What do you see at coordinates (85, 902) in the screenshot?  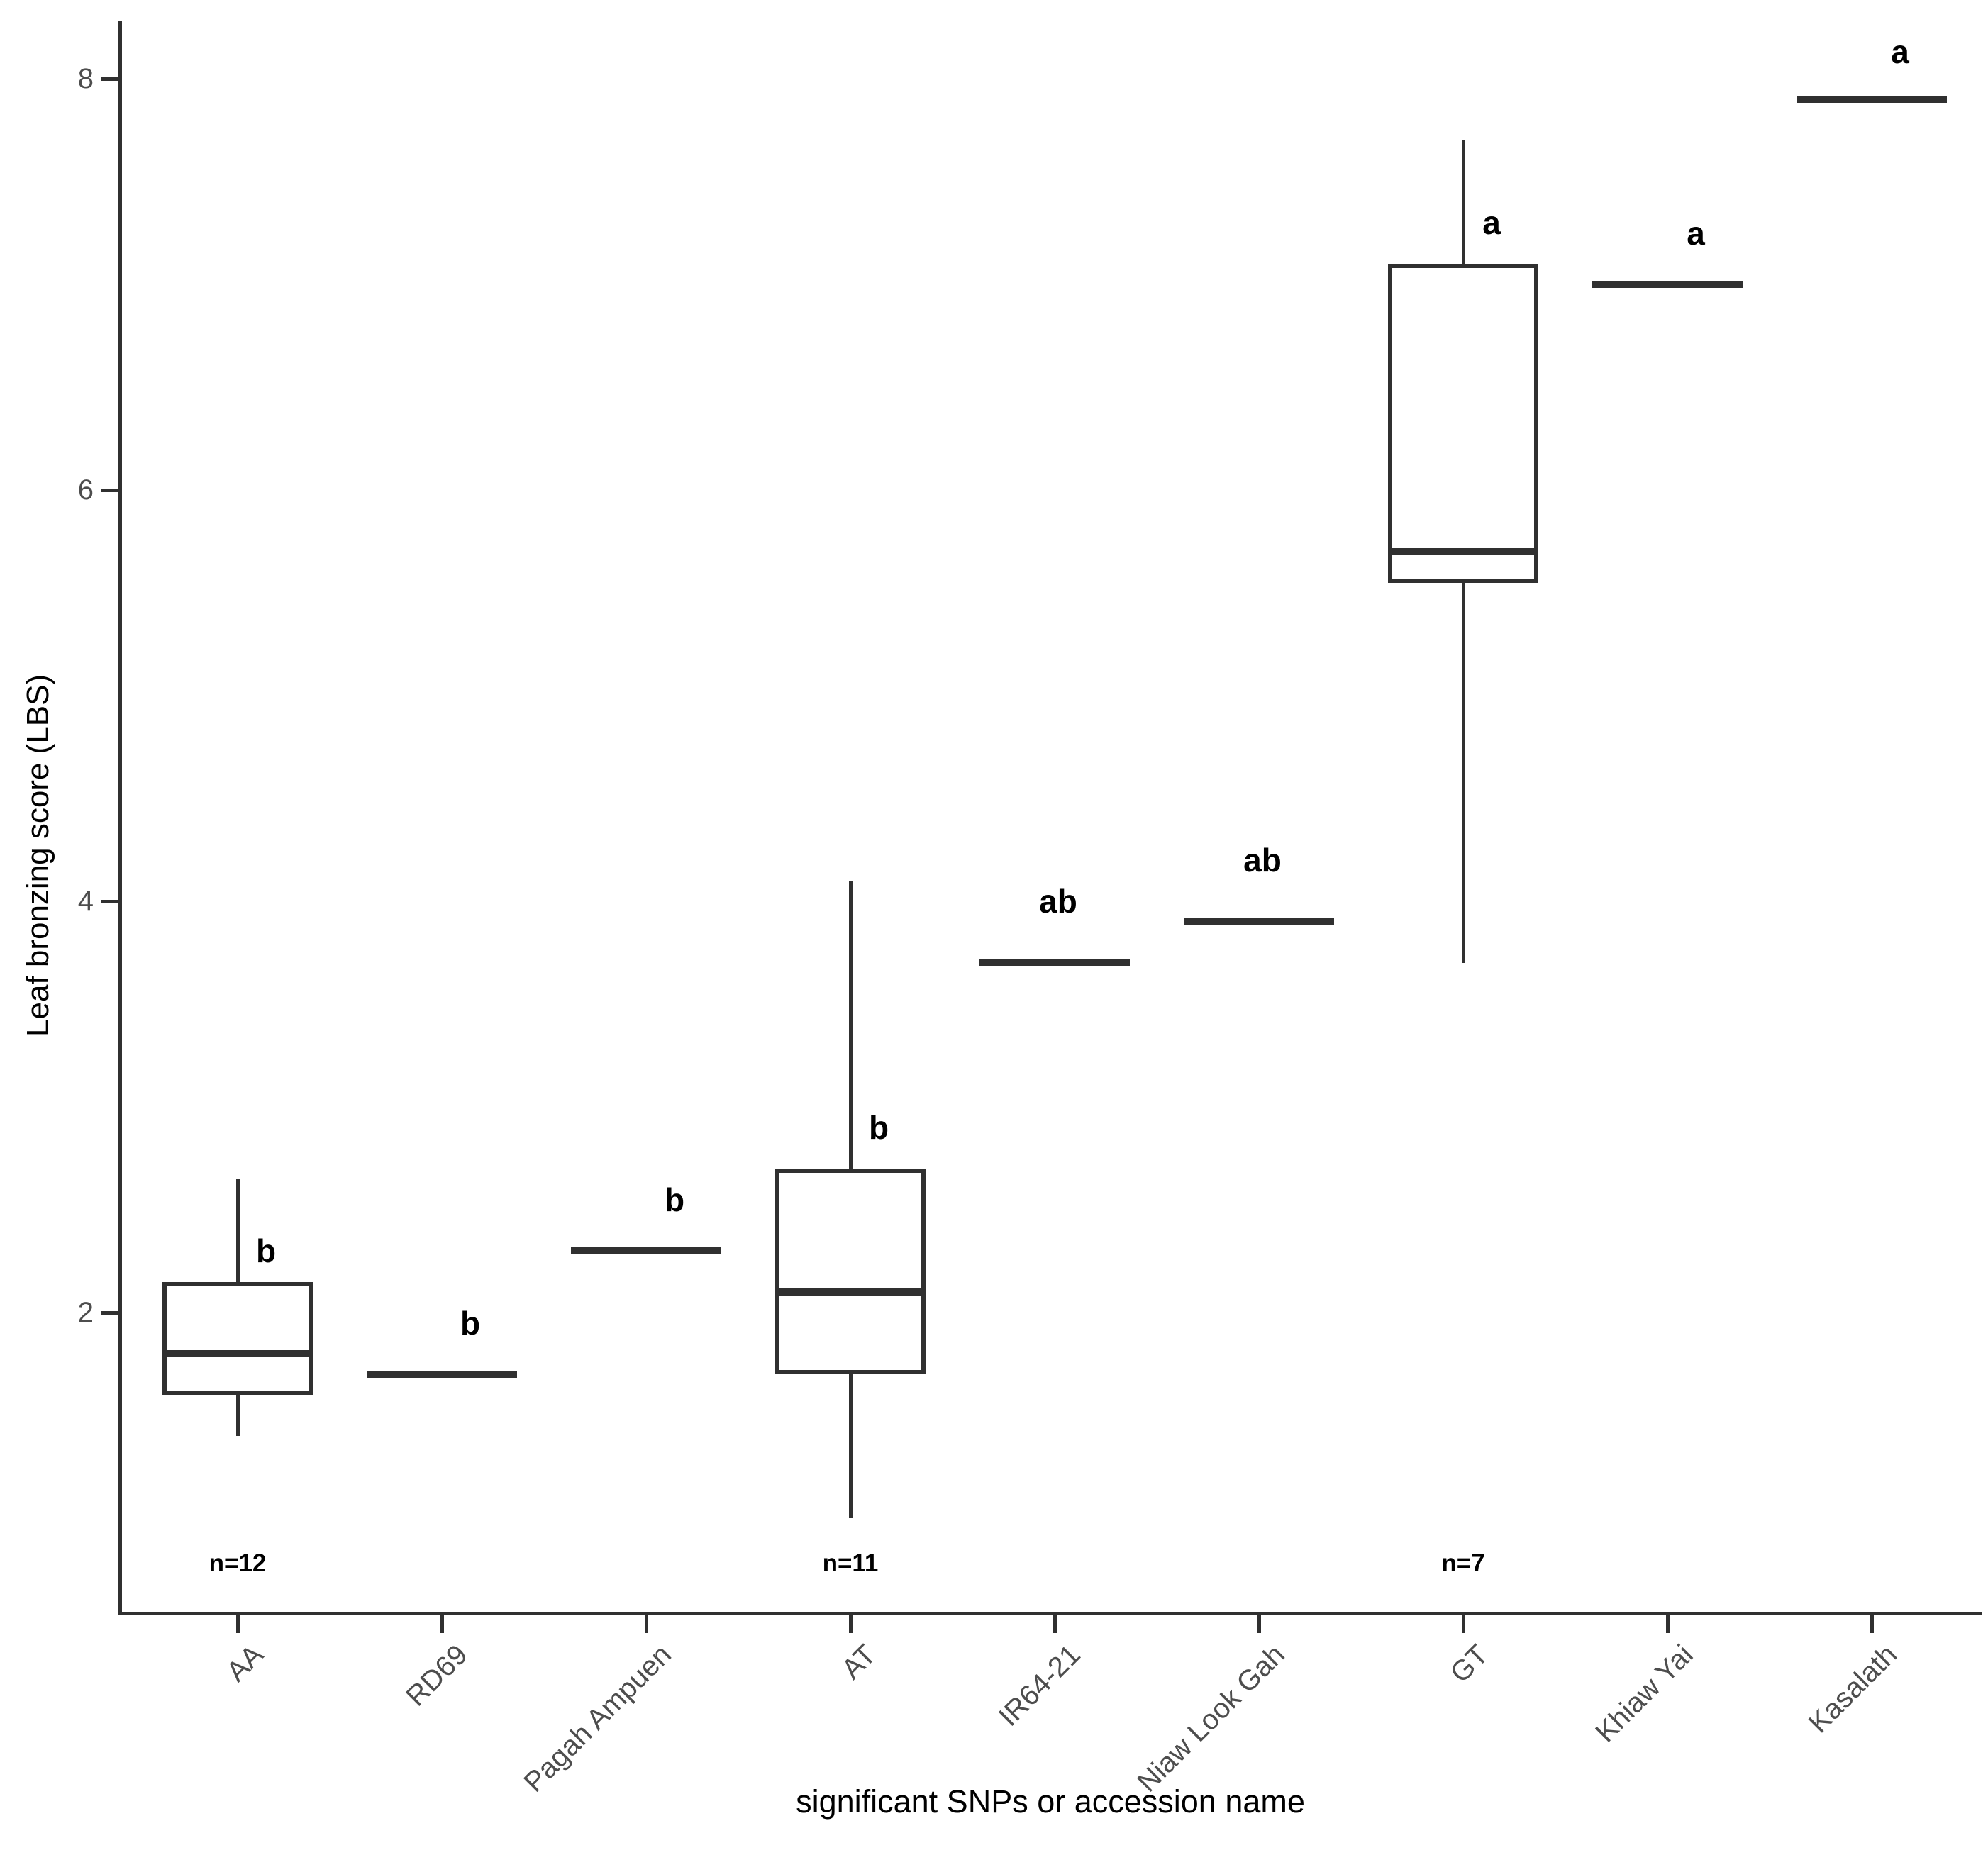 I see `y-tick-label-4: 4` at bounding box center [85, 902].